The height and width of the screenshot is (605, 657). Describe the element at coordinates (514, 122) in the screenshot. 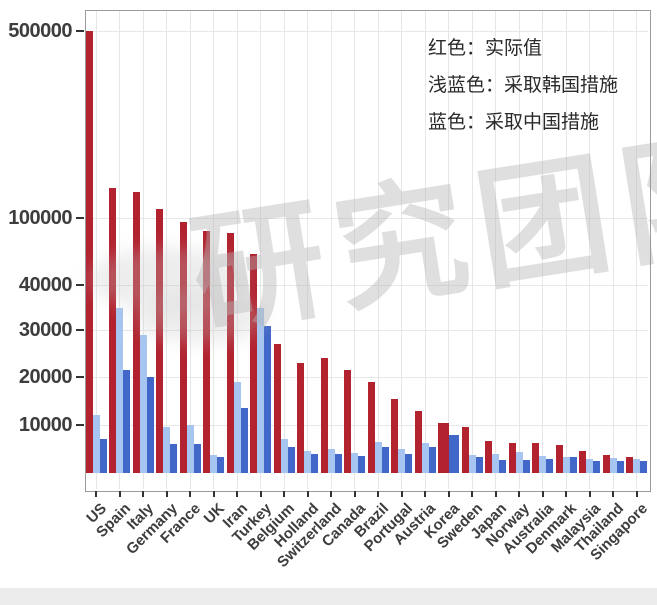

I see `legend-china-label: 蓝色：采取中国措施` at that location.